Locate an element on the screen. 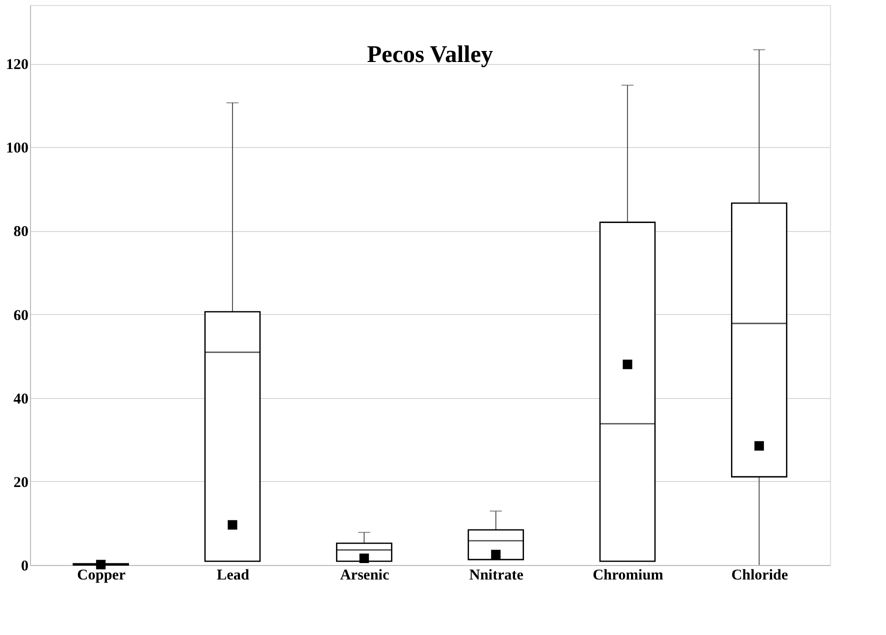 The height and width of the screenshot is (635, 886). x-tick-label: Nnitrate is located at coordinates (496, 576).